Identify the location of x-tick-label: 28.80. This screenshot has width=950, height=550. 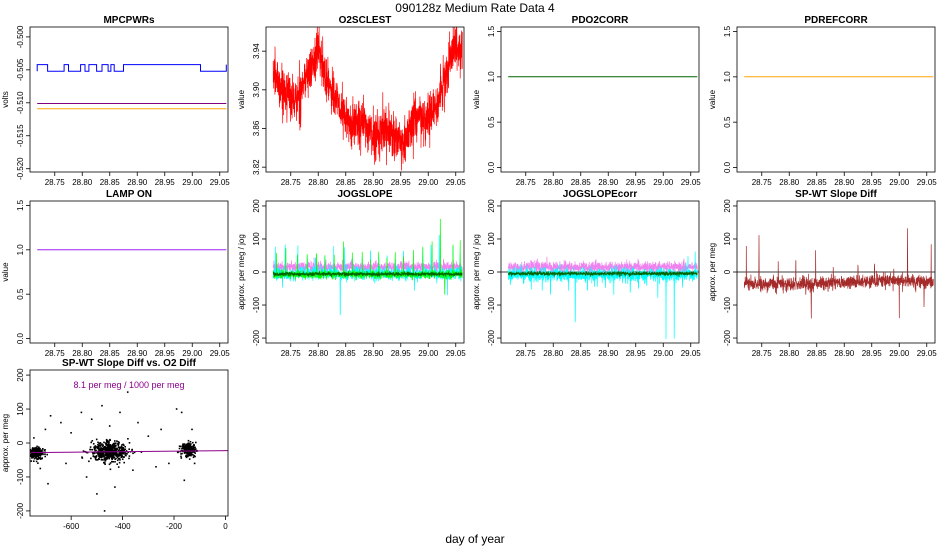
(789, 353).